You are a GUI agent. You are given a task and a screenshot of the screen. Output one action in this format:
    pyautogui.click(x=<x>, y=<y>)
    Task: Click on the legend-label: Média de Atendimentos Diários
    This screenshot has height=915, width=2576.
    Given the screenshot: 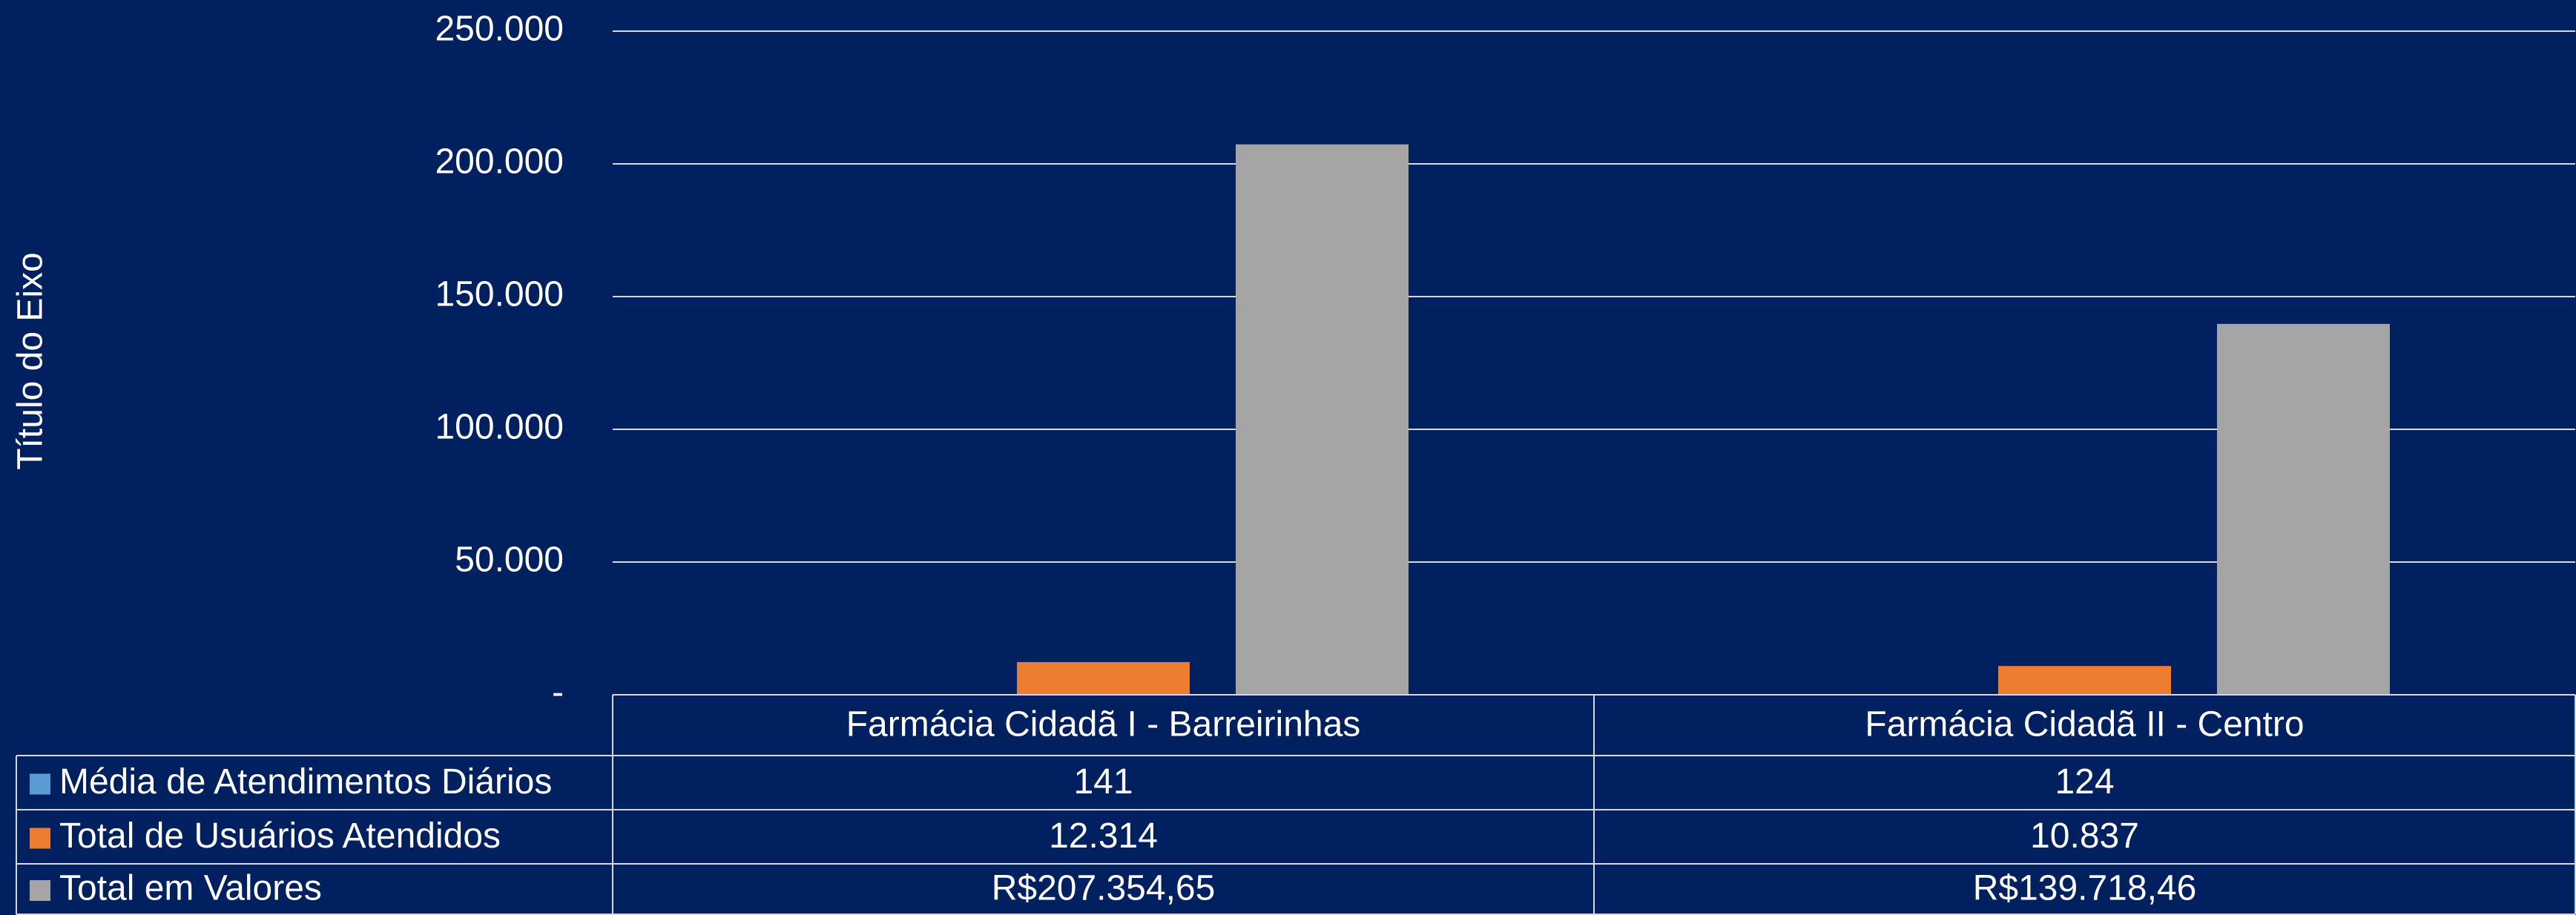 What is the action you would take?
    pyautogui.click(x=306, y=782)
    